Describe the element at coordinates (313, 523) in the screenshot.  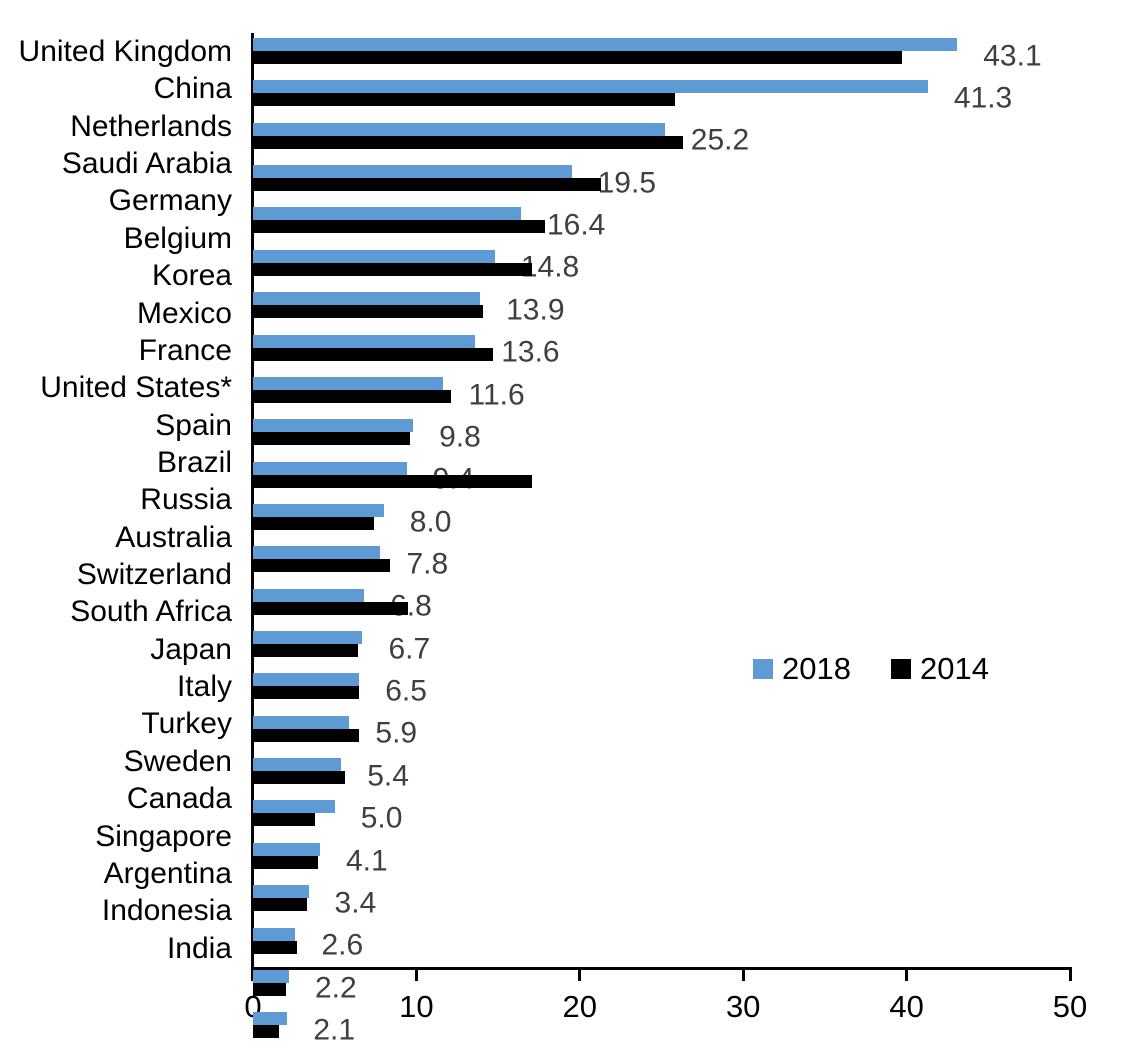
I see `bar-2014-brazil` at that location.